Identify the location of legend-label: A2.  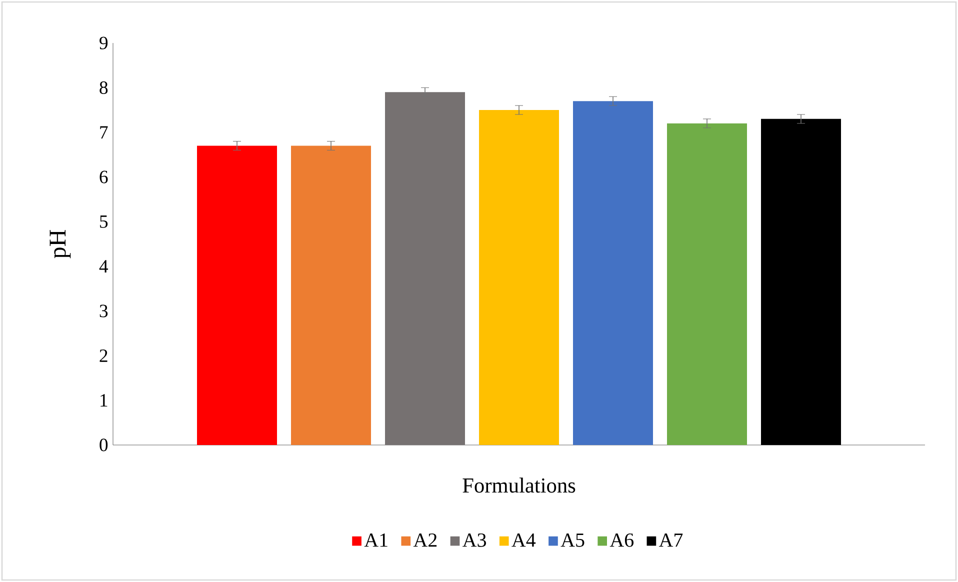
(425, 540).